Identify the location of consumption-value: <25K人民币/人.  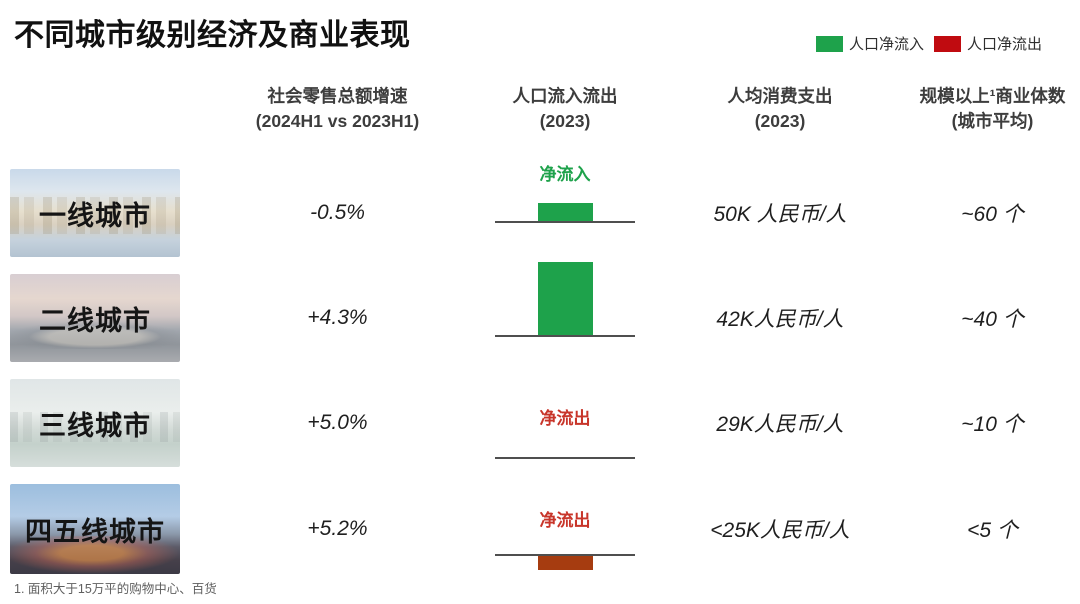
(780, 530).